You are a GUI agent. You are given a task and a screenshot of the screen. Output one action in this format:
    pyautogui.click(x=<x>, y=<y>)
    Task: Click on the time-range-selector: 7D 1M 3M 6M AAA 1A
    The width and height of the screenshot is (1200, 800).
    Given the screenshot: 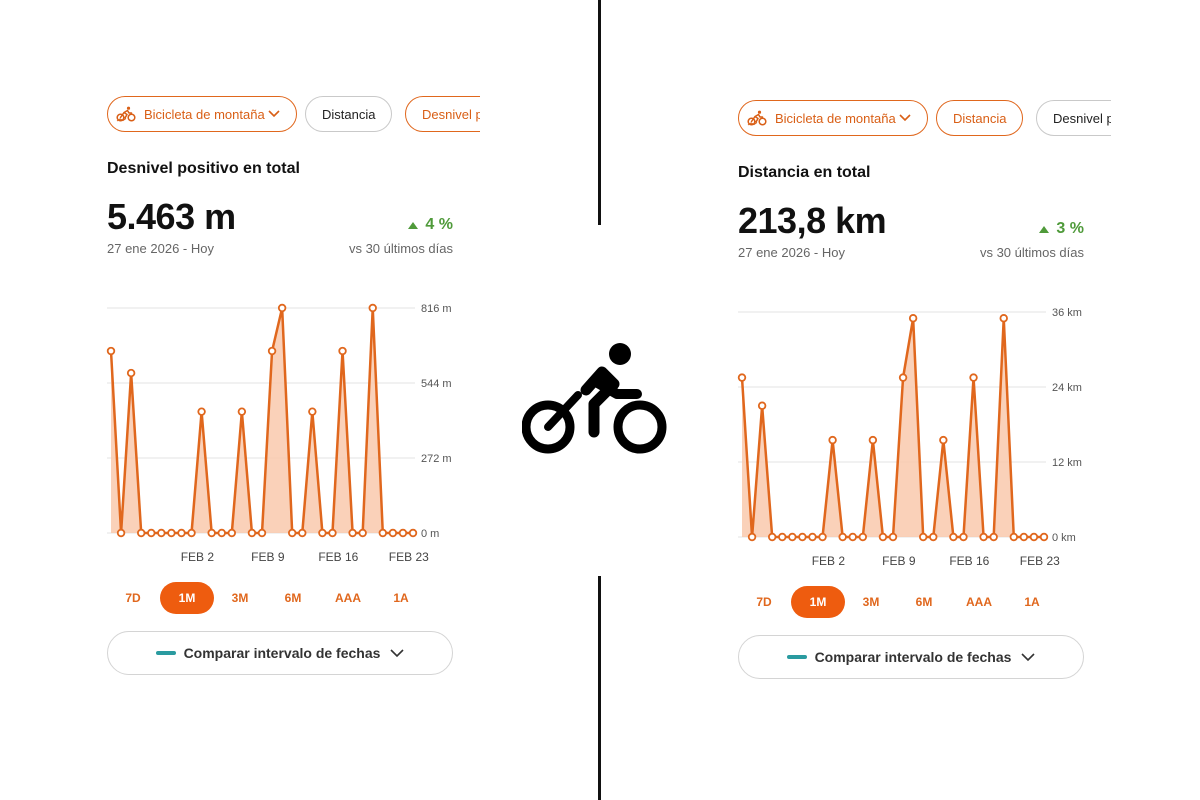 What is the action you would take?
    pyautogui.click(x=282, y=599)
    